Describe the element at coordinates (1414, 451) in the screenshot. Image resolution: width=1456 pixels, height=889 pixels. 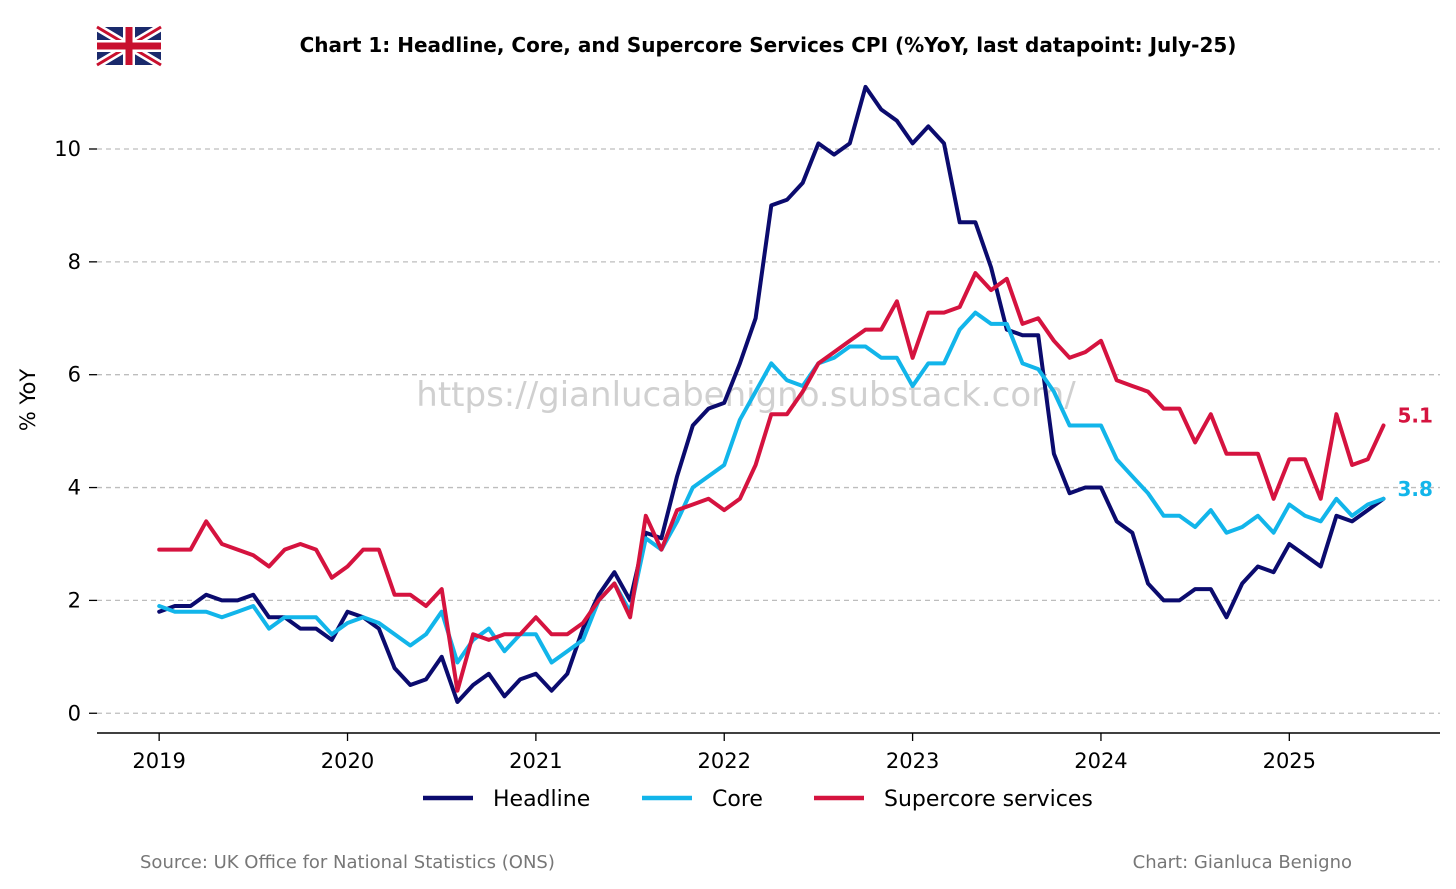
I see `end-labels: 3.8 5.1` at that location.